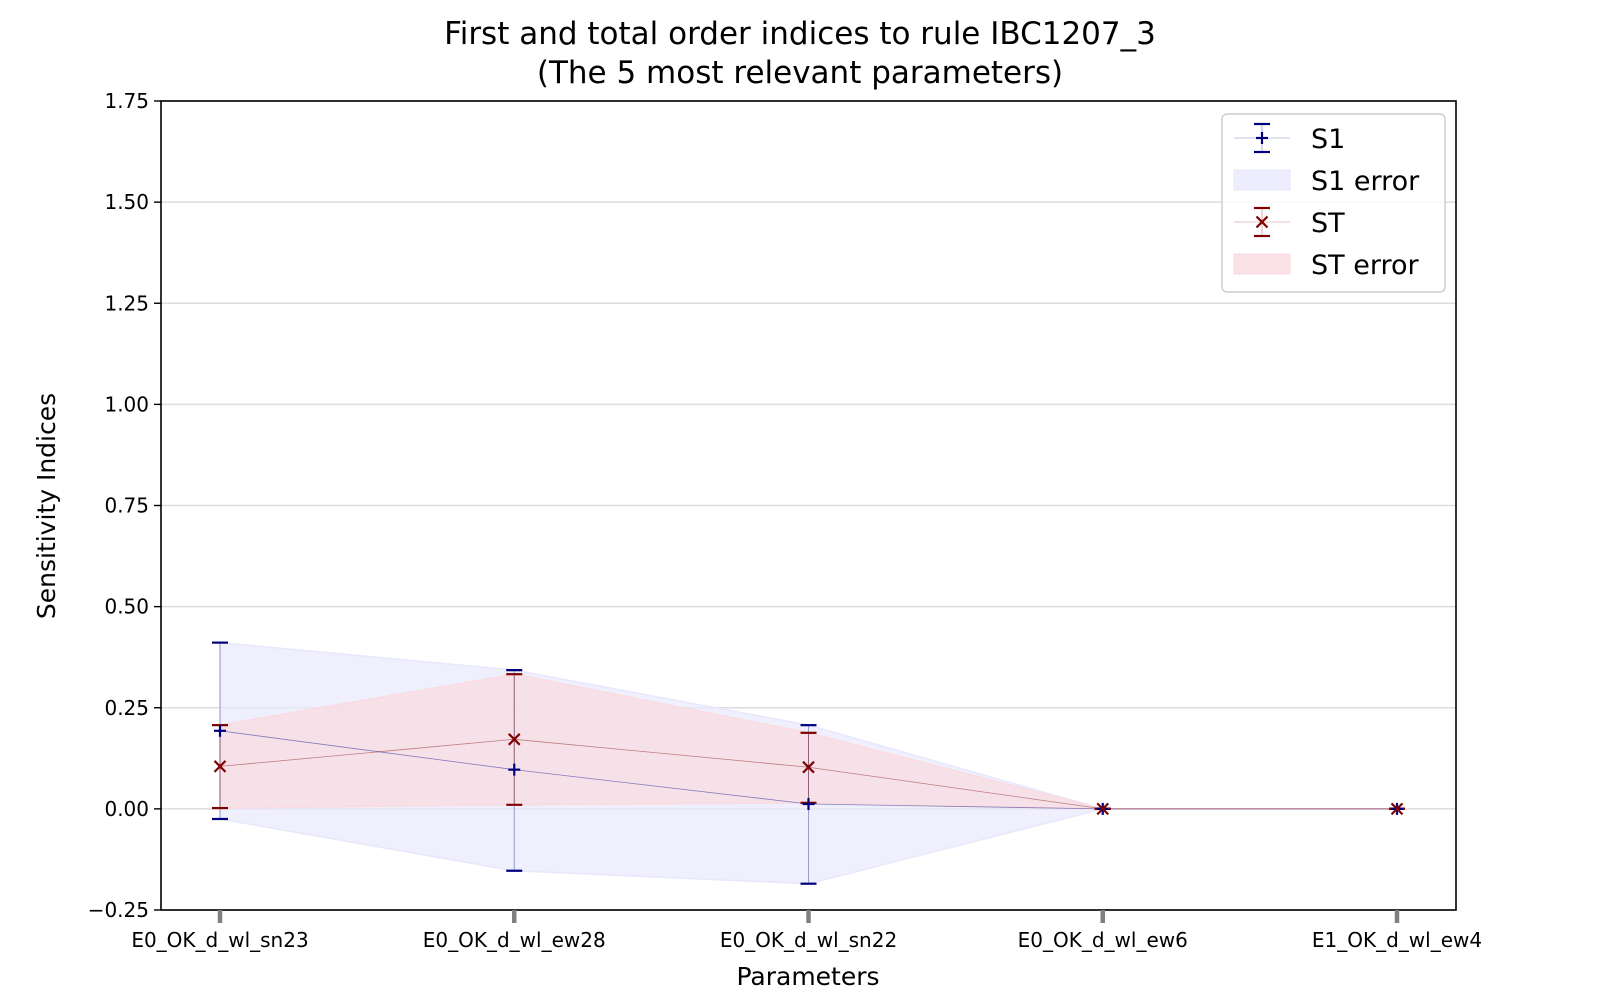  Describe the element at coordinates (126, 303) in the screenshot. I see `y-tick-label: 1.25` at that location.